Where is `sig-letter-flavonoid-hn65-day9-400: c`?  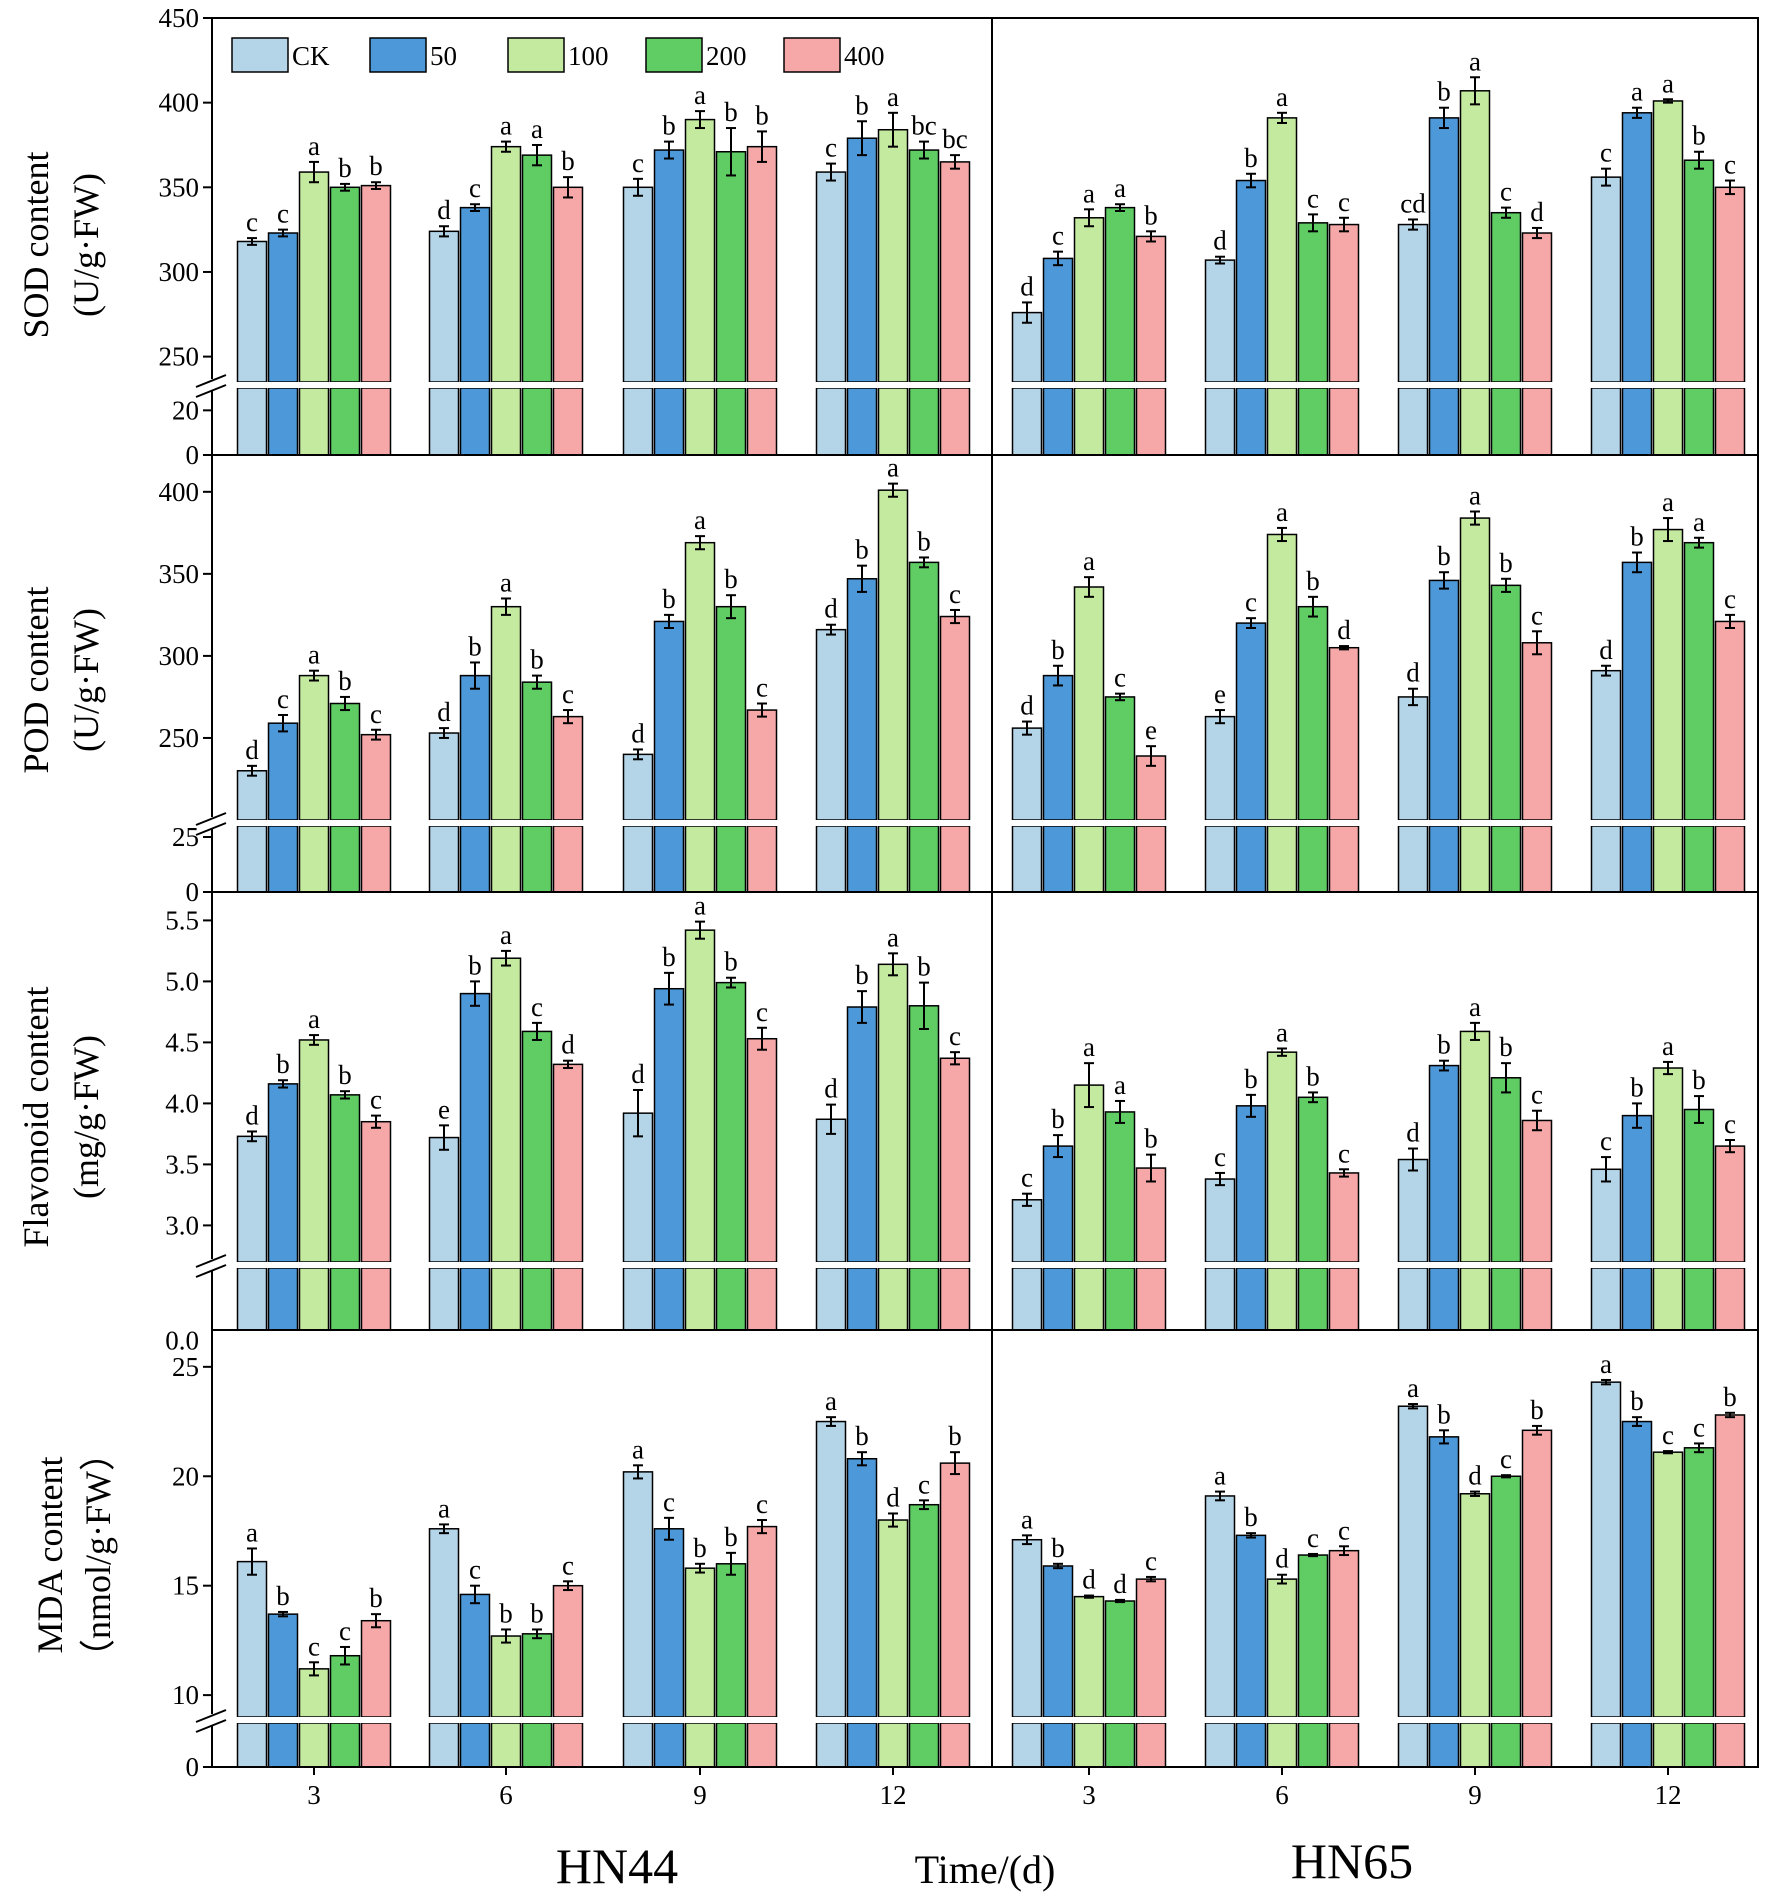
sig-letter-flavonoid-hn65-day9-400: c is located at coordinates (1537, 1095).